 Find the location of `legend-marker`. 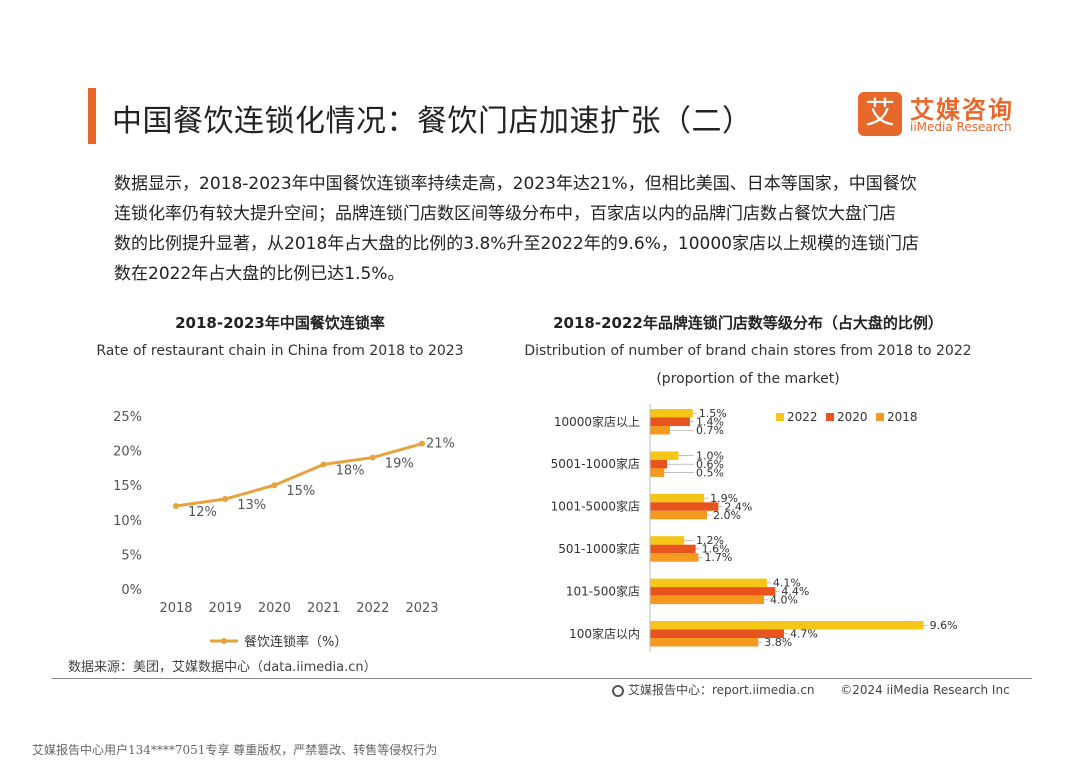

legend-marker is located at coordinates (224, 641).